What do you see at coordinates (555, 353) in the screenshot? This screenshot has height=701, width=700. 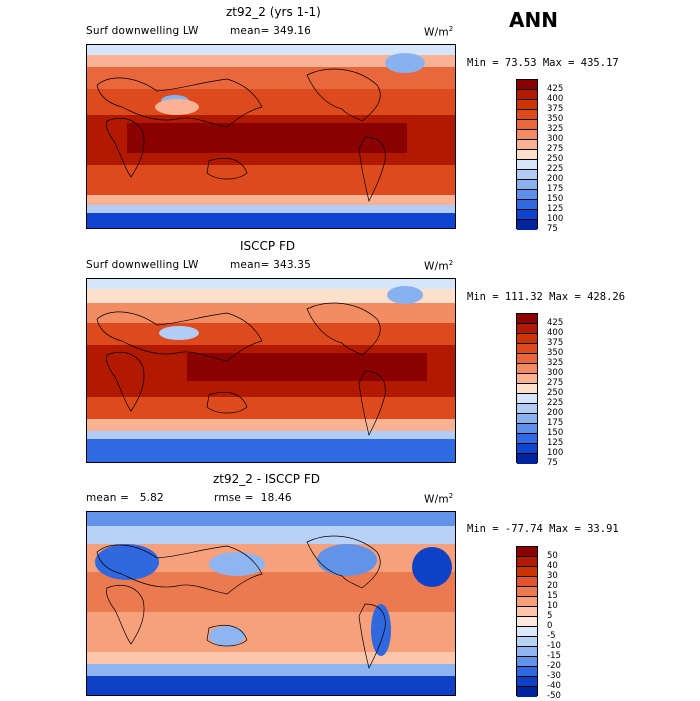 I see `panel-2-cbar-label: 350` at bounding box center [555, 353].